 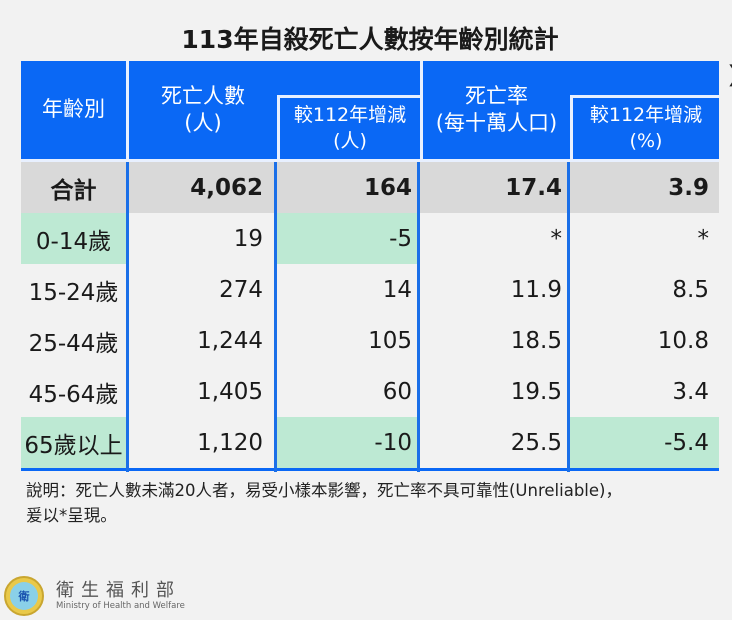 What do you see at coordinates (536, 289) in the screenshot?
I see `cell-rate: 11.9` at bounding box center [536, 289].